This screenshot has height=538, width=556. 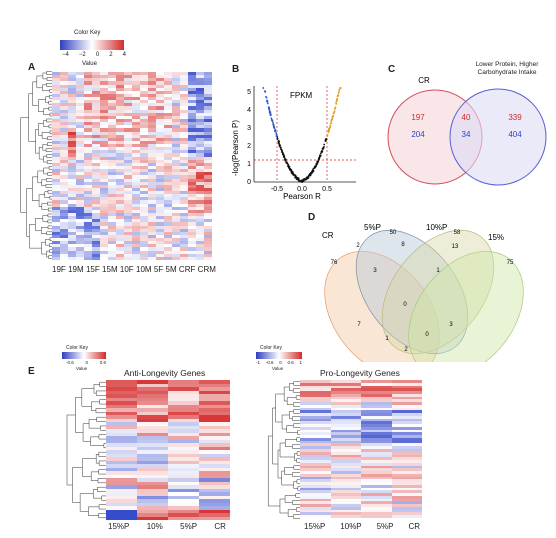 I want to click on column-label: 10%P, so click(x=351, y=526).